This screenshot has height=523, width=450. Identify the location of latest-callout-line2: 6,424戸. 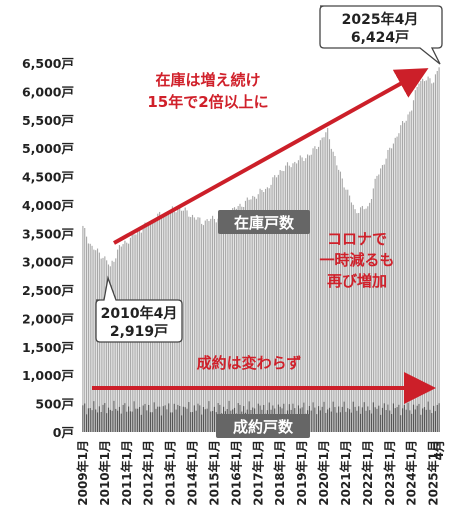
(380, 38).